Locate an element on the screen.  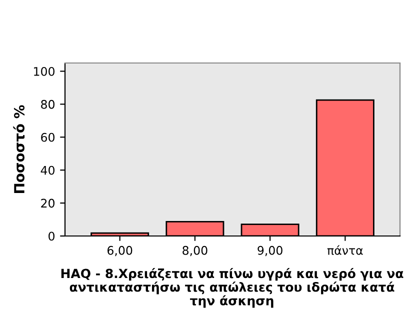
x-tick-label: πάντα is located at coordinates (345, 250).